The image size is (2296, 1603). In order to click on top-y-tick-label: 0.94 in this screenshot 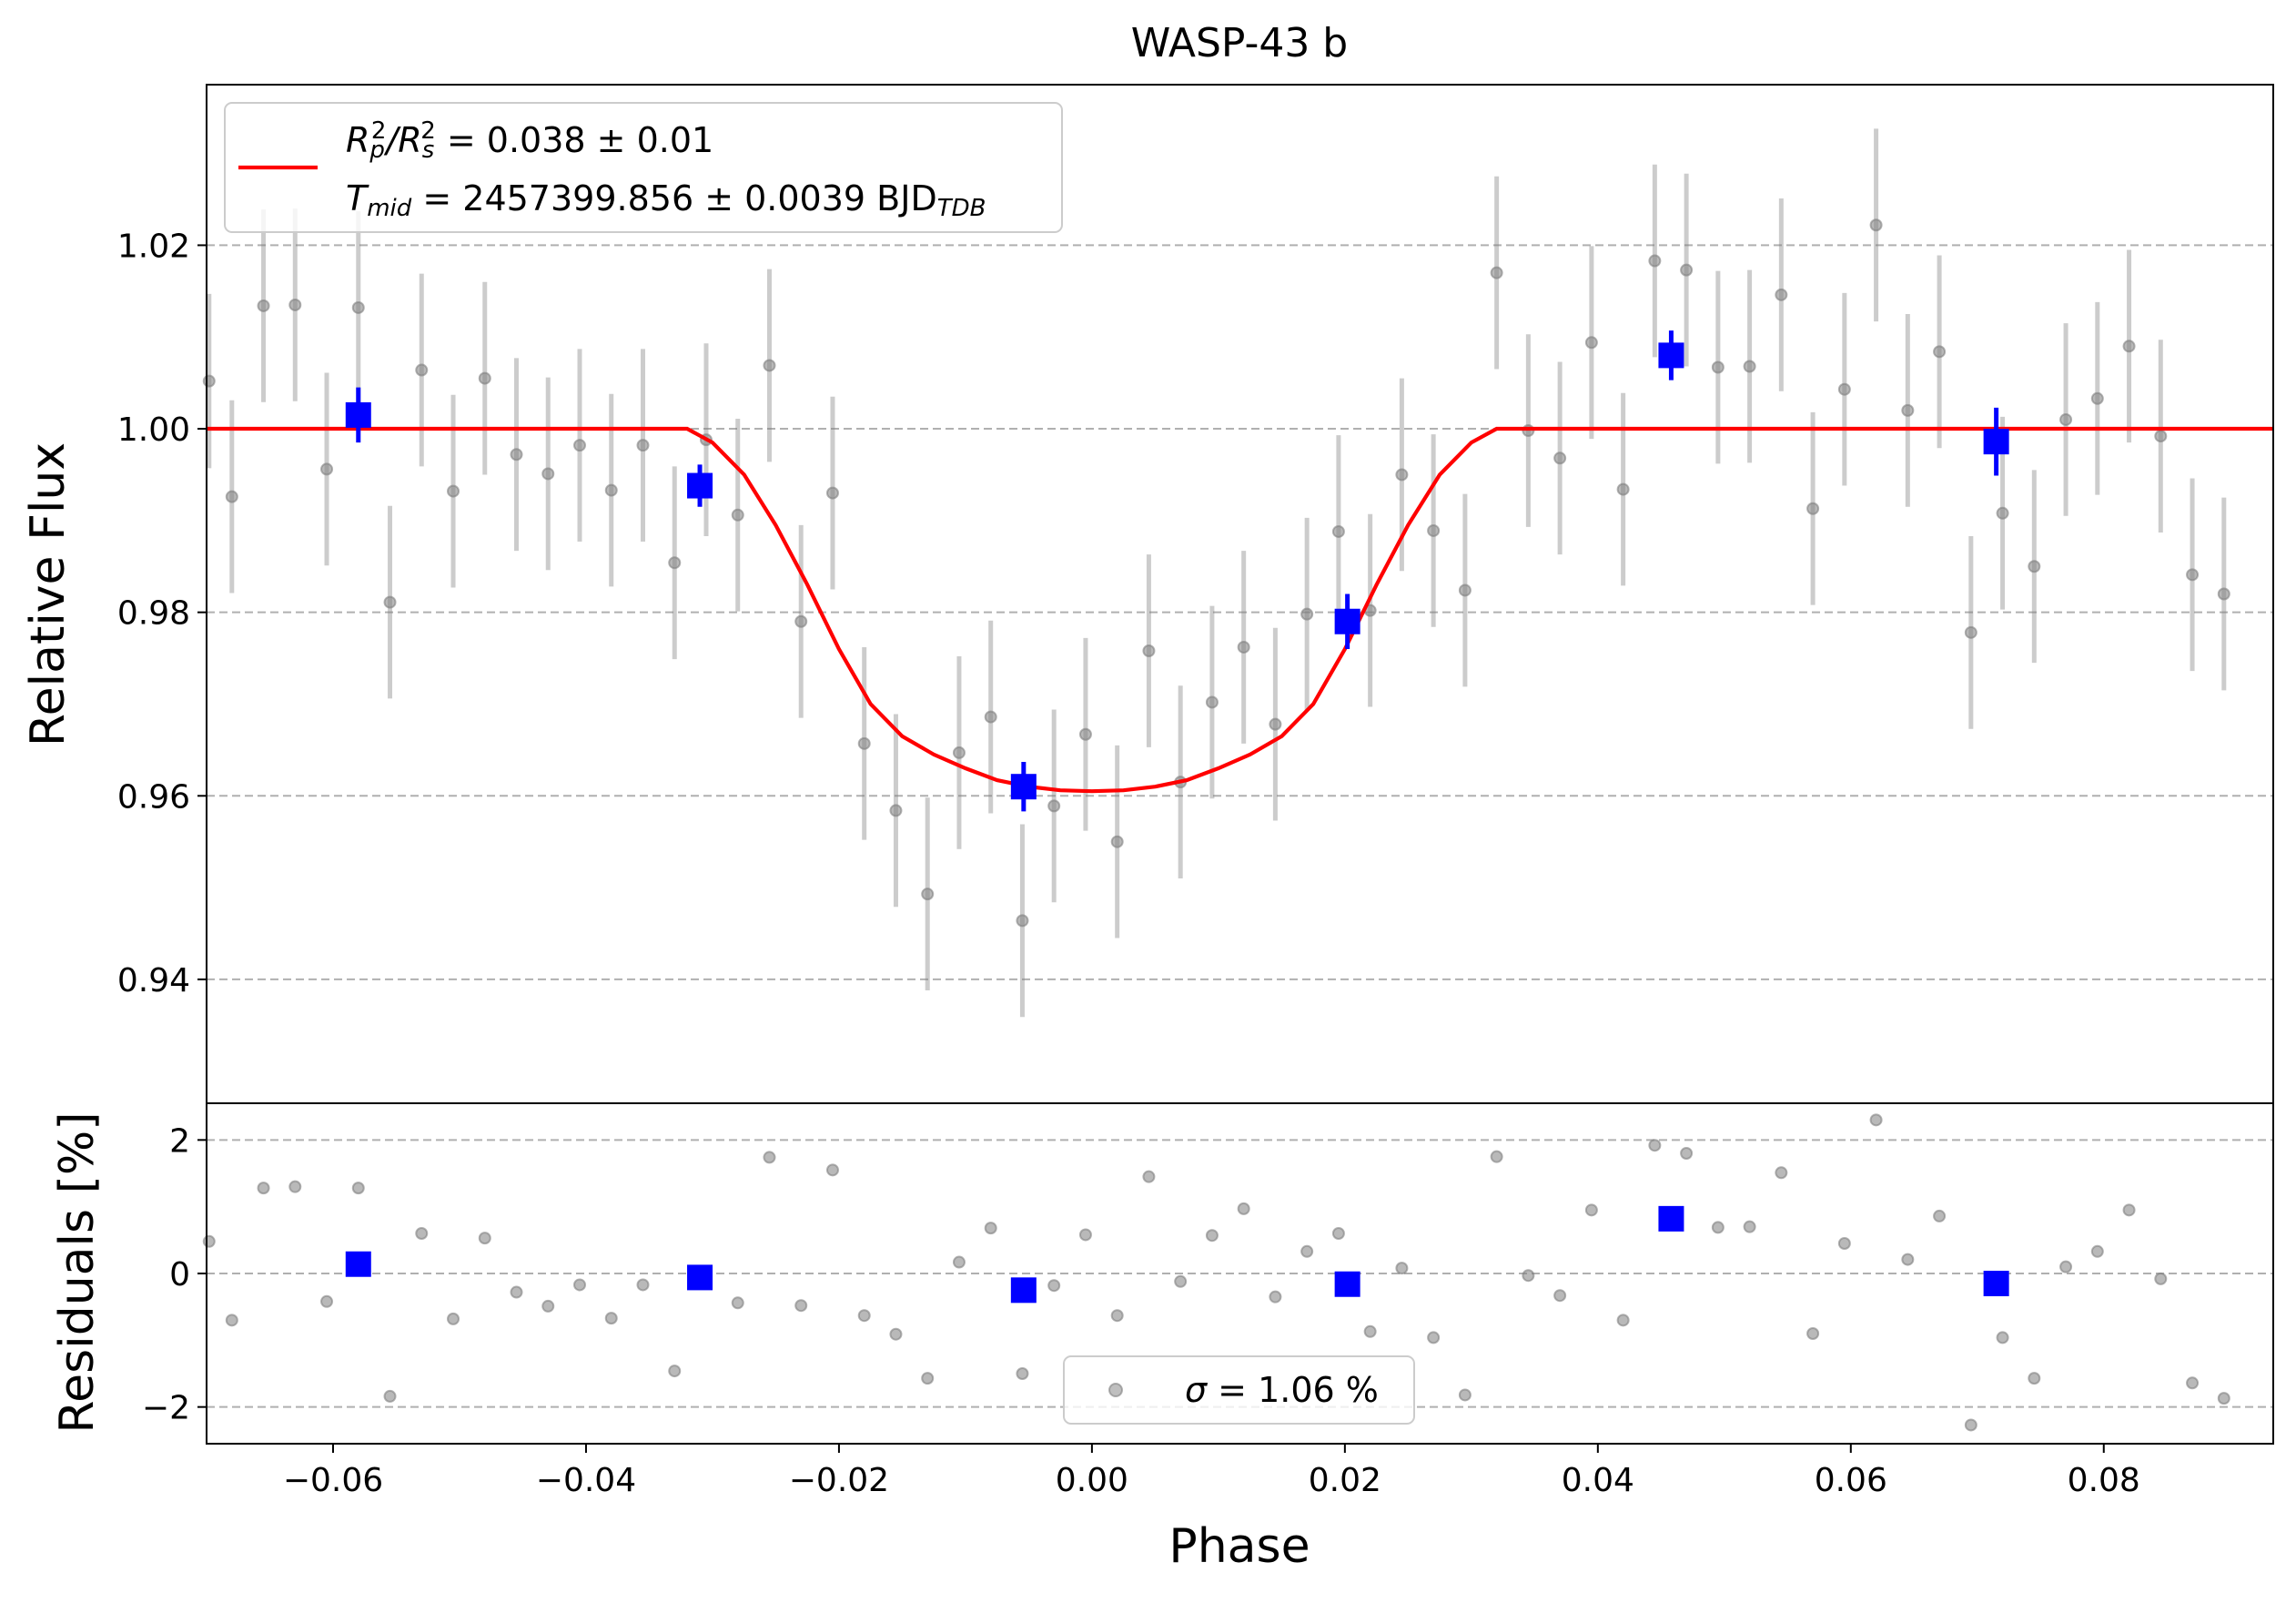, I will do `click(153, 980)`.